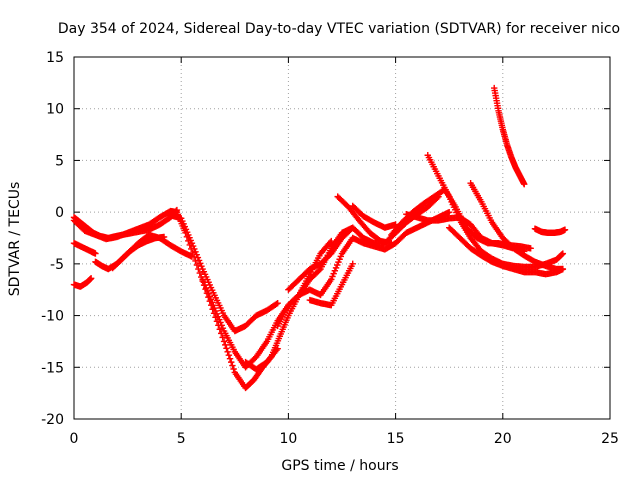 The height and width of the screenshot is (480, 640). What do you see at coordinates (55, 58) in the screenshot?
I see `y-tick-label: 15` at bounding box center [55, 58].